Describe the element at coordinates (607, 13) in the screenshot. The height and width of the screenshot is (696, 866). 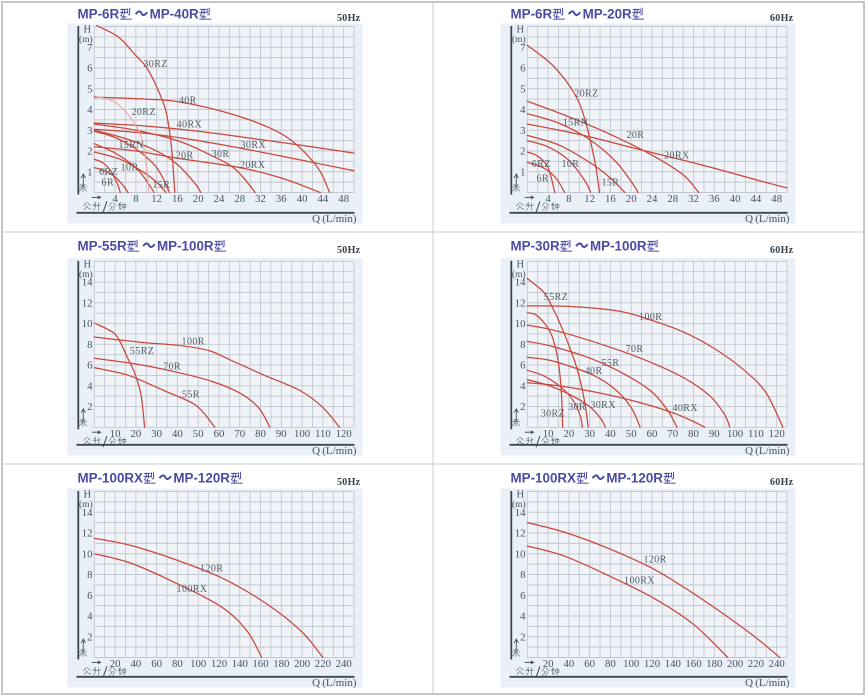
I see `svg-text: MP-20R` at that location.